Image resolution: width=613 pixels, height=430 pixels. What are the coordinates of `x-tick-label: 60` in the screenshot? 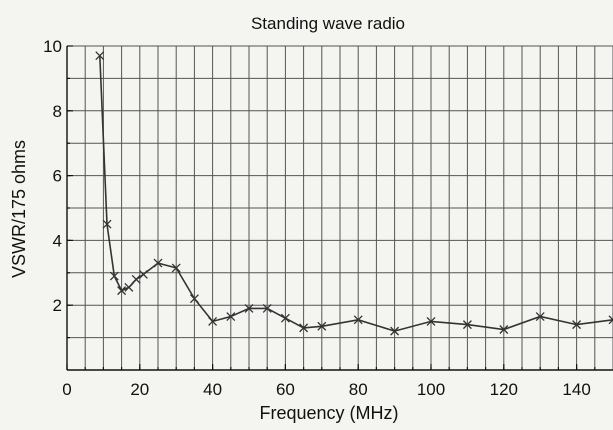 It's located at (285, 389).